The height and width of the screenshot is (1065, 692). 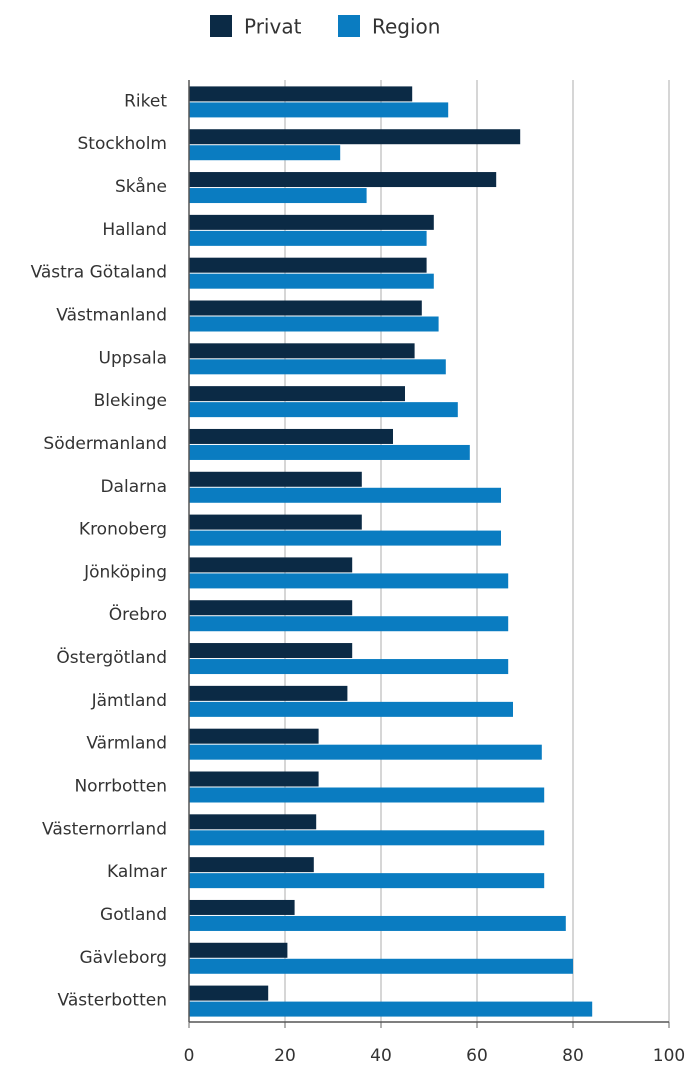 I want to click on y-tick-label: Kronoberg, so click(x=123, y=530).